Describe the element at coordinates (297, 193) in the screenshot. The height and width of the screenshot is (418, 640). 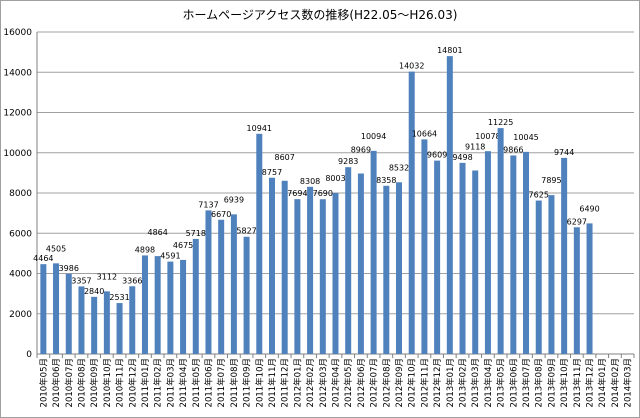
I see `data-label: 7694` at that location.